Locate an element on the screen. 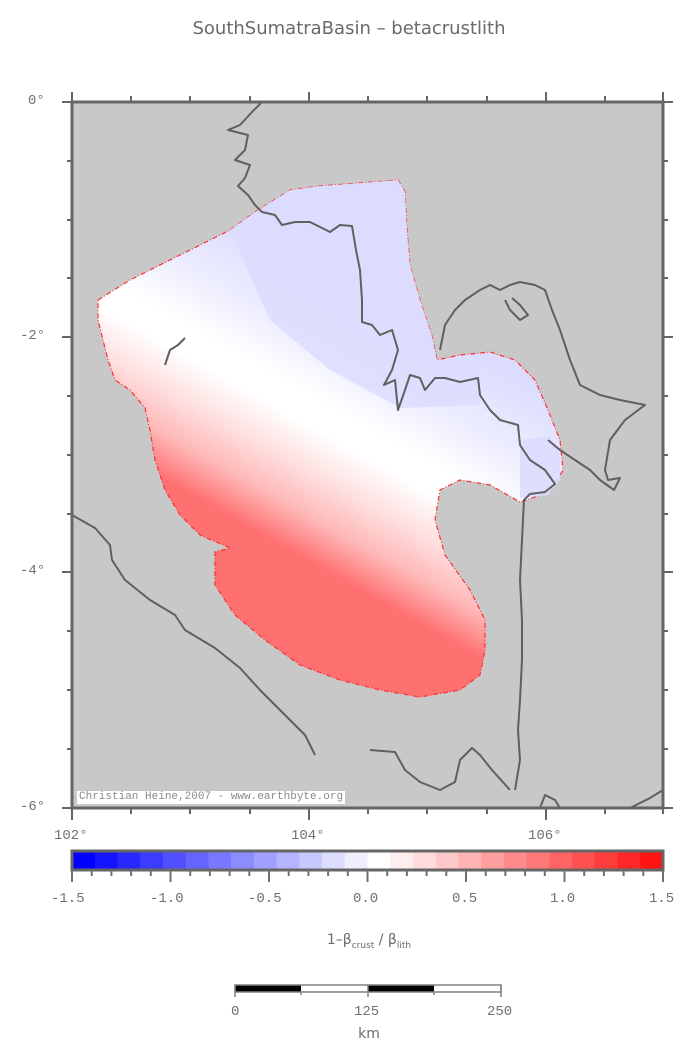  coastline-far-east is located at coordinates (646, 798).